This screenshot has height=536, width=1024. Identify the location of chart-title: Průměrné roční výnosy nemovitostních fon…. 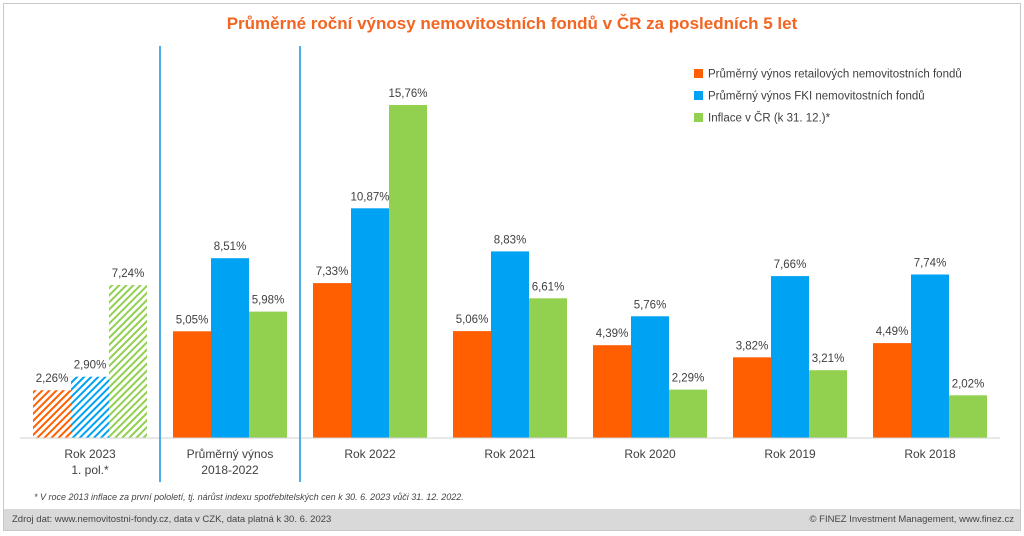
(512, 23).